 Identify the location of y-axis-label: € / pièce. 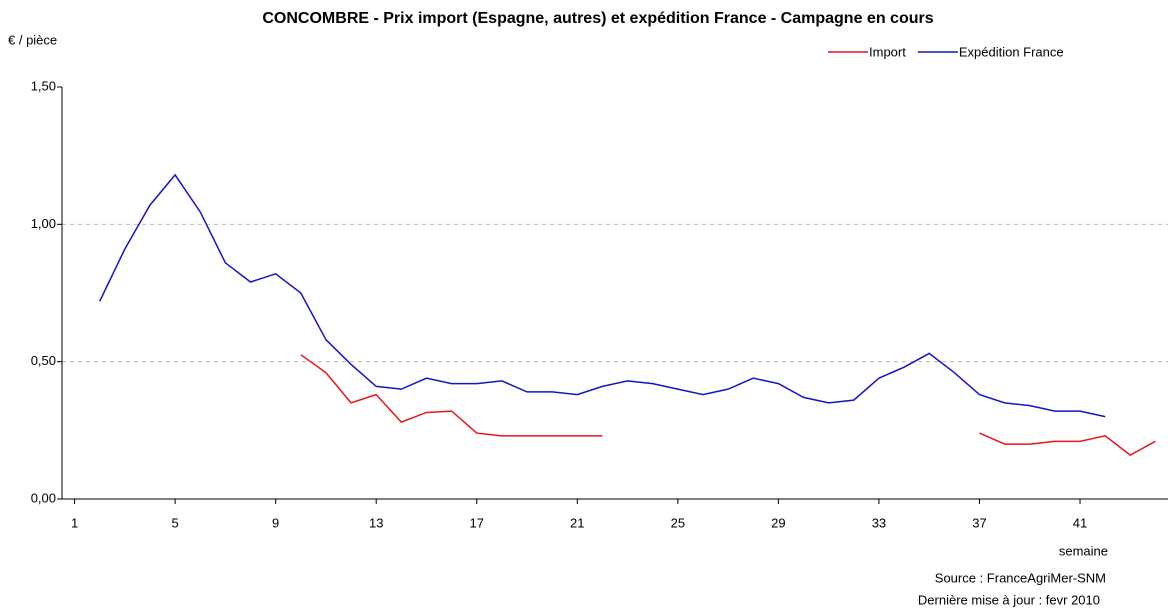
(32, 39).